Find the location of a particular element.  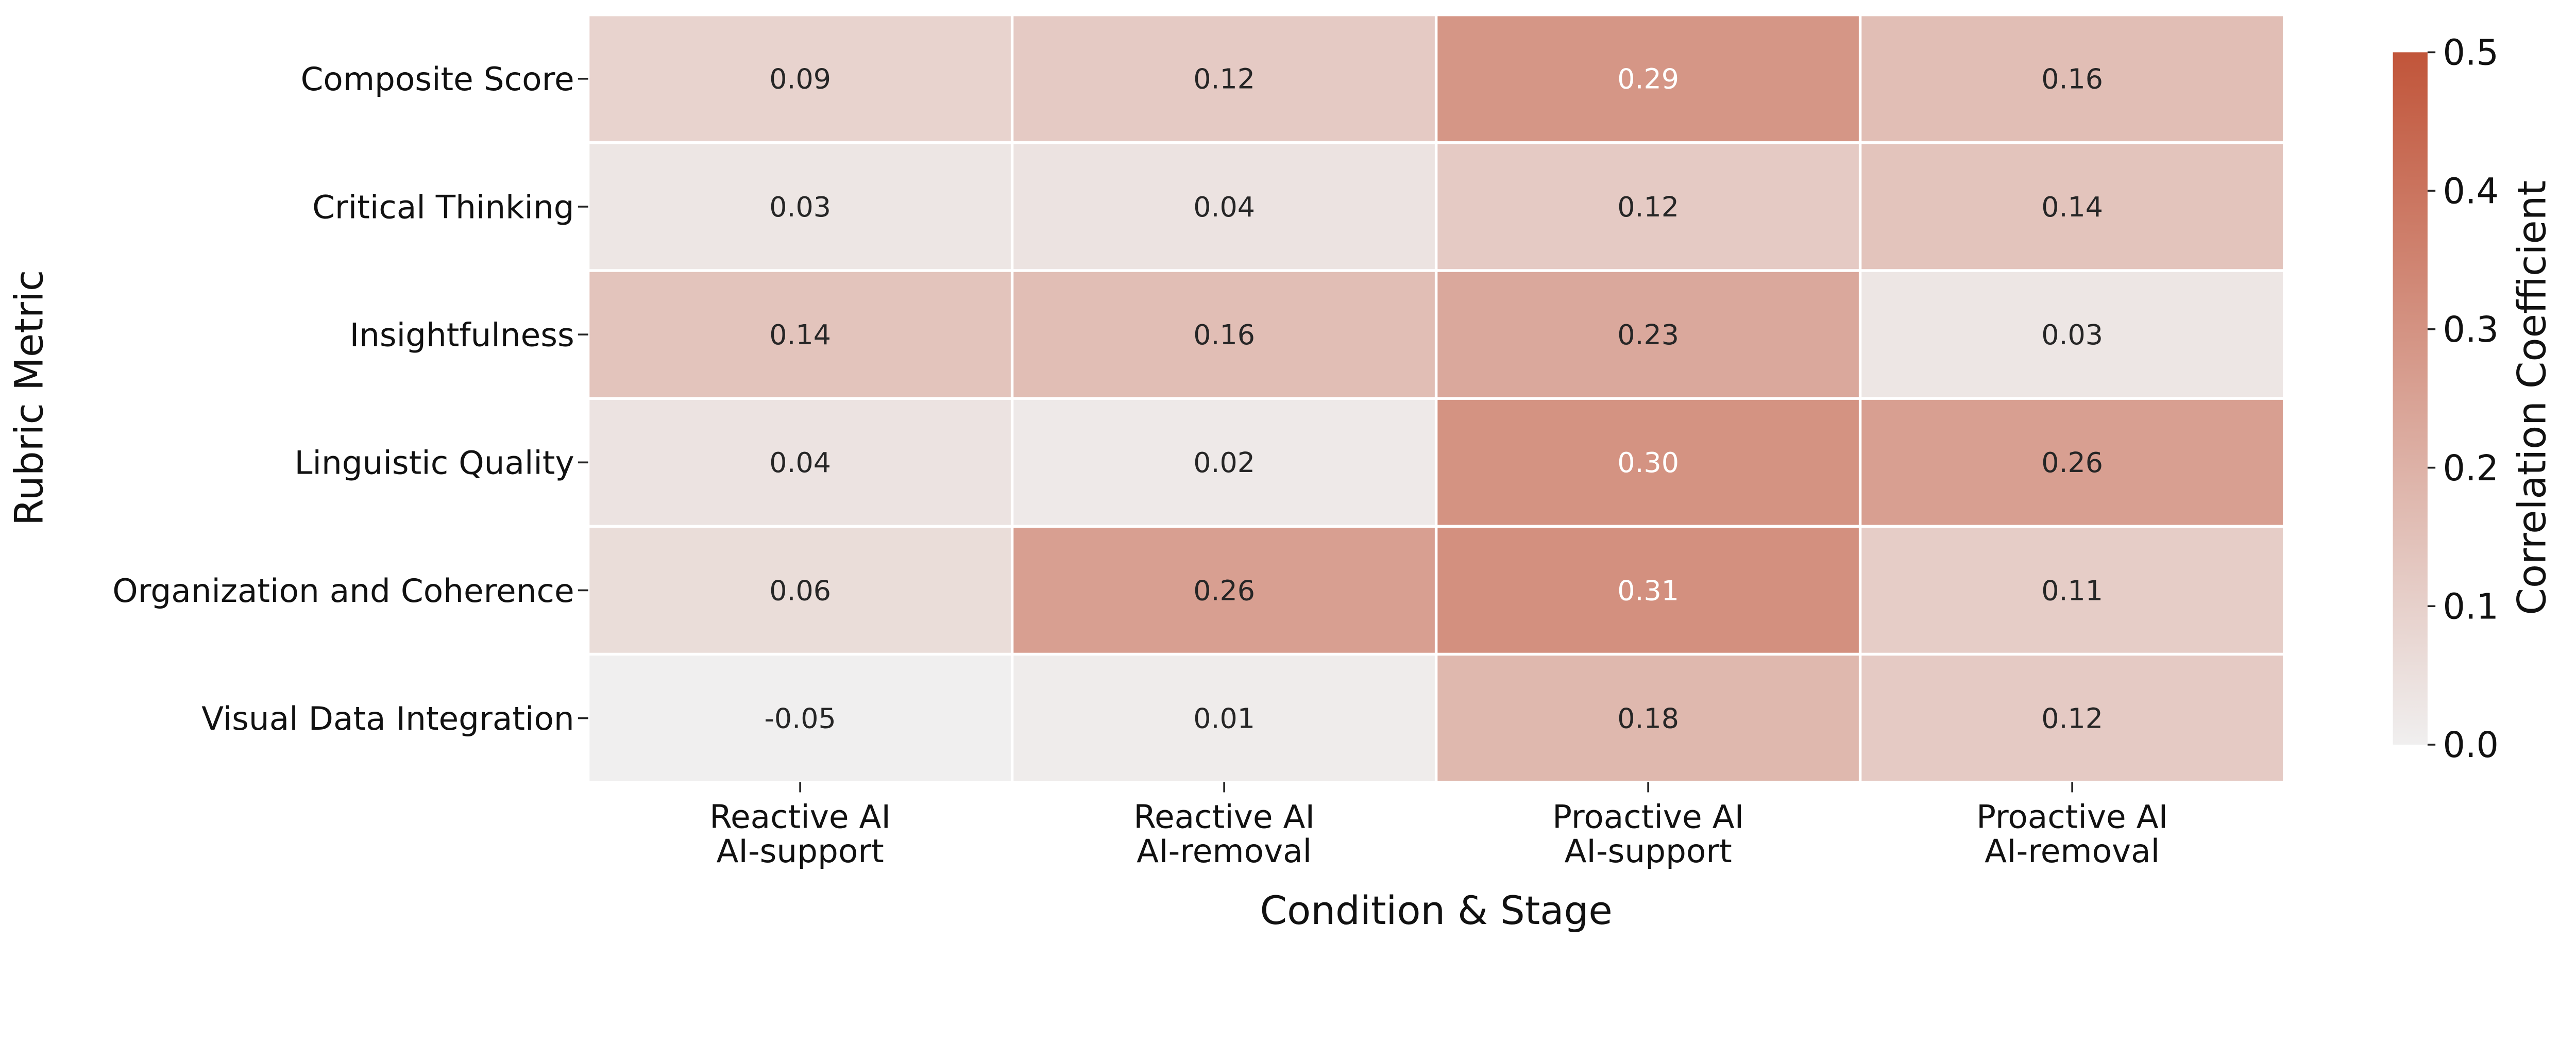

cell-value-label: 0.30 is located at coordinates (1648, 463).